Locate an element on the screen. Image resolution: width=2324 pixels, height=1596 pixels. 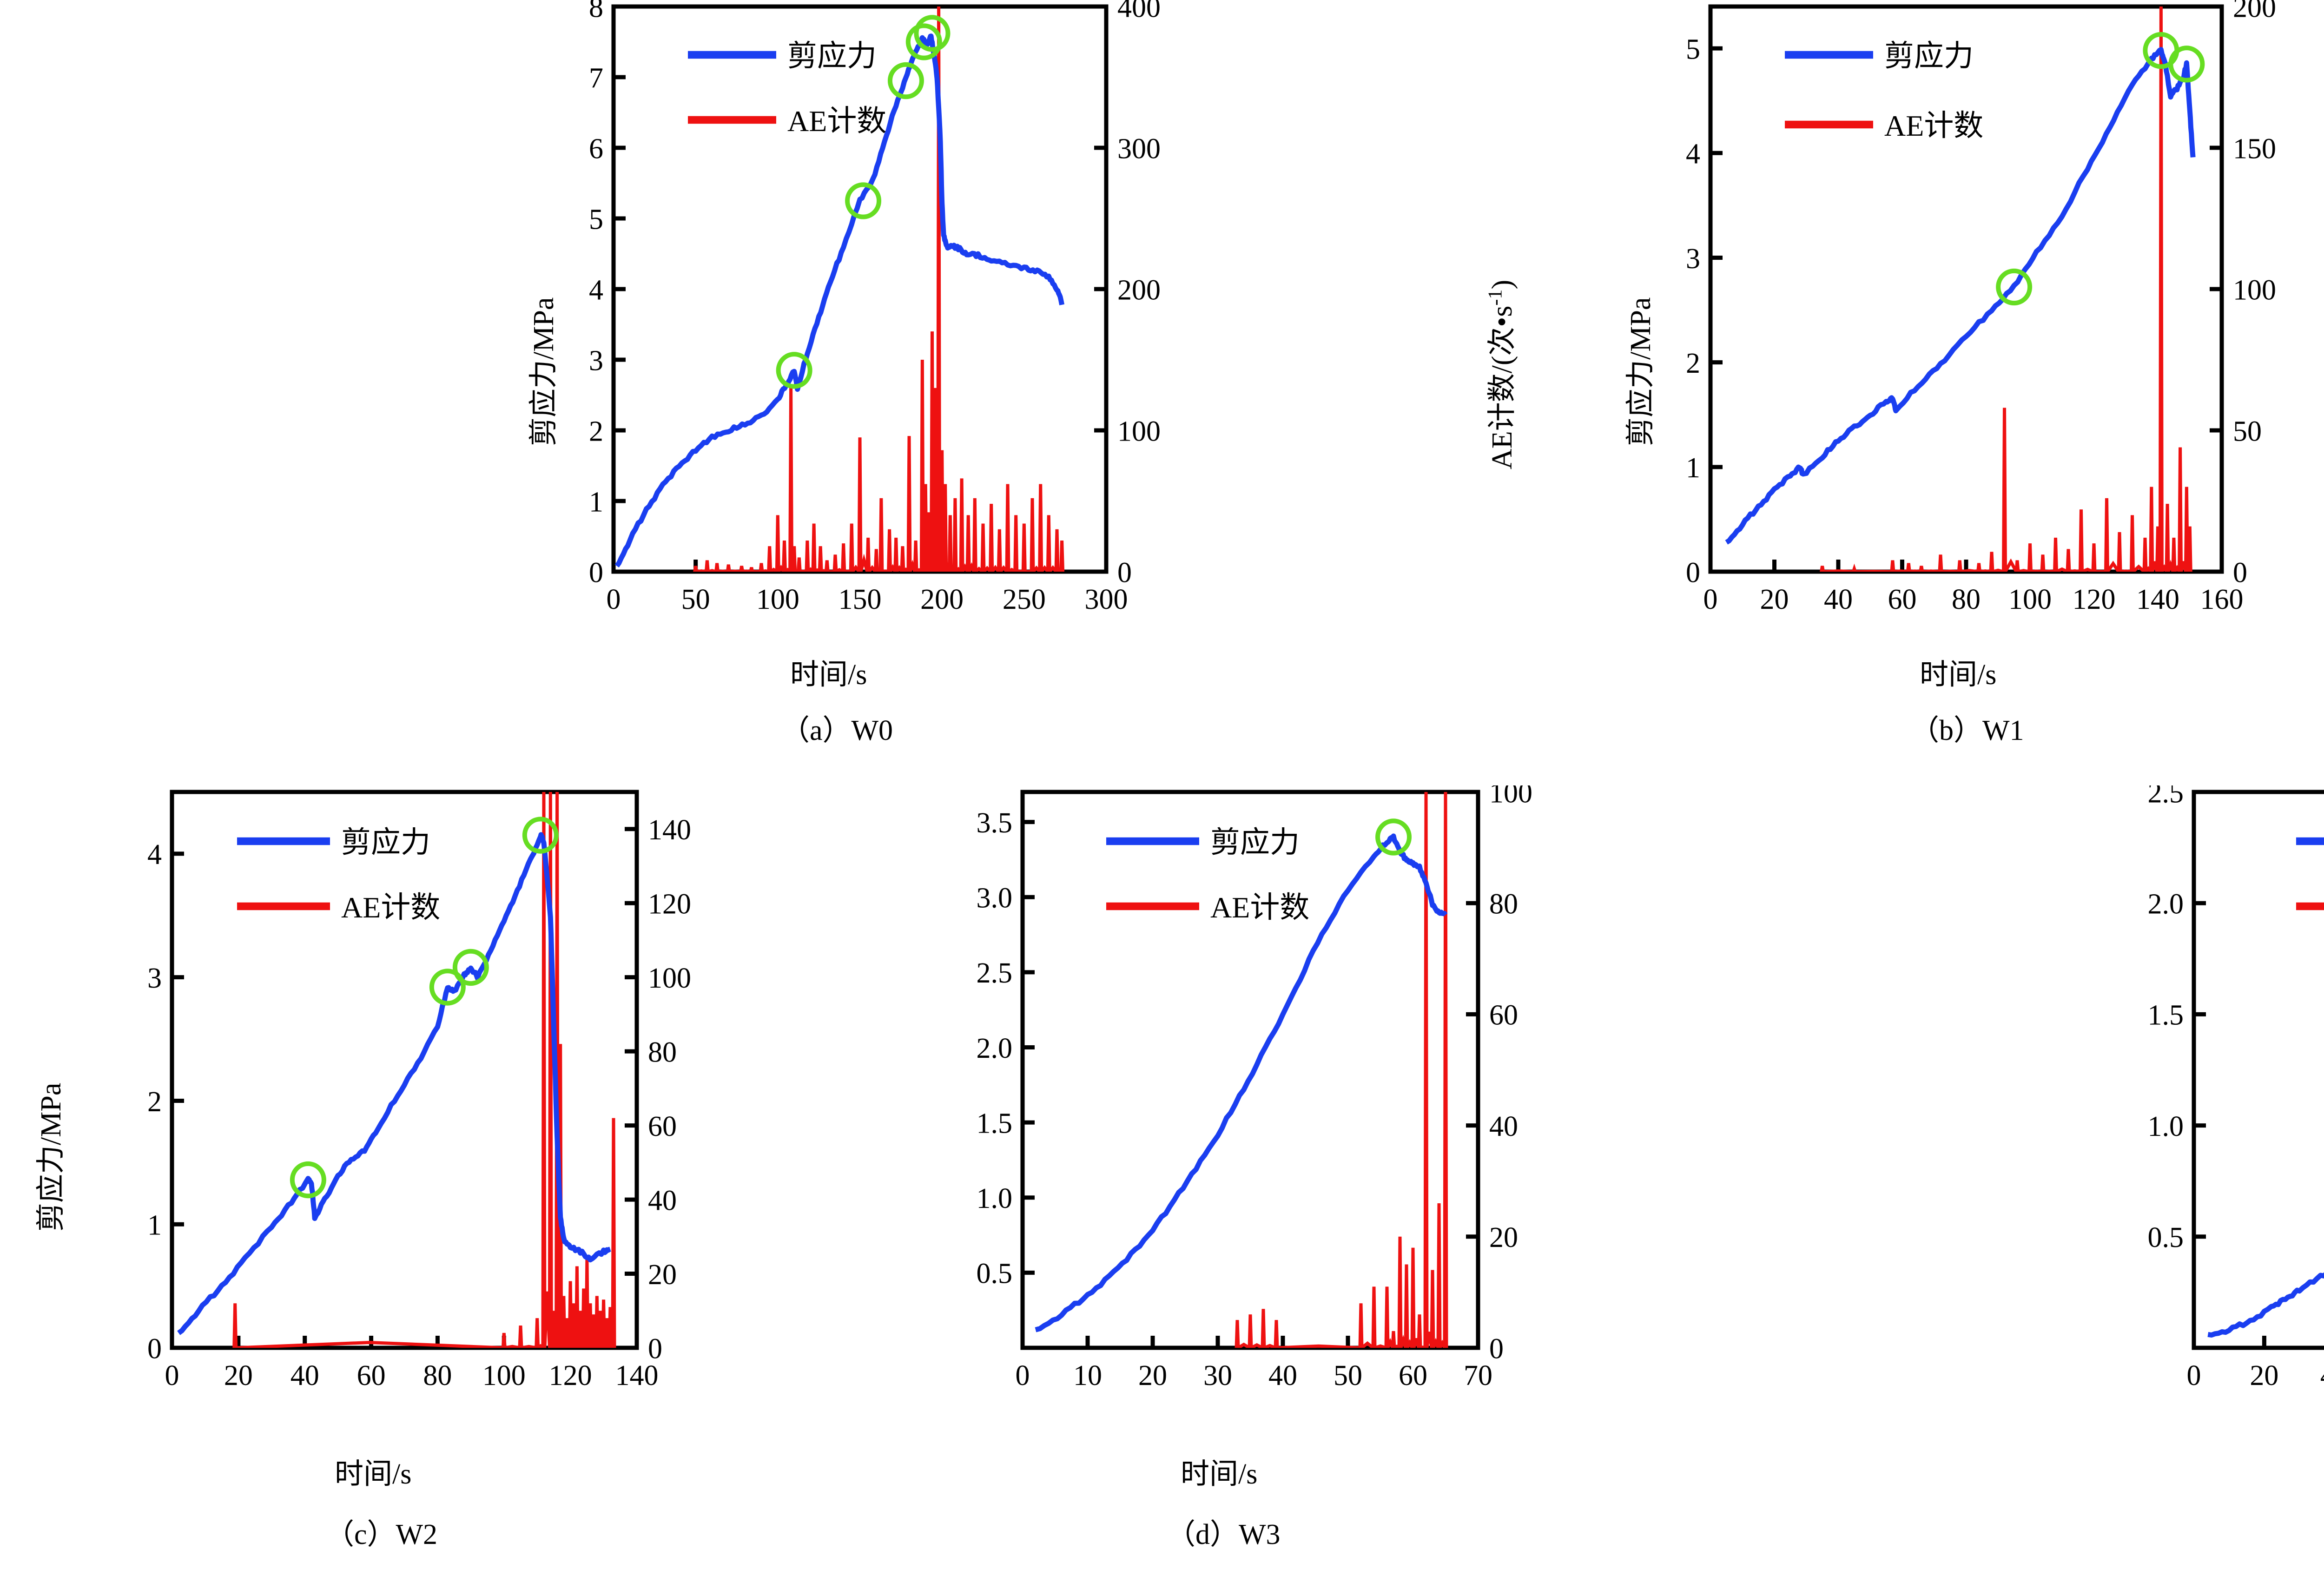
panel-b-y-left-title: 剪应力/MPa is located at coordinates (1641, 371).